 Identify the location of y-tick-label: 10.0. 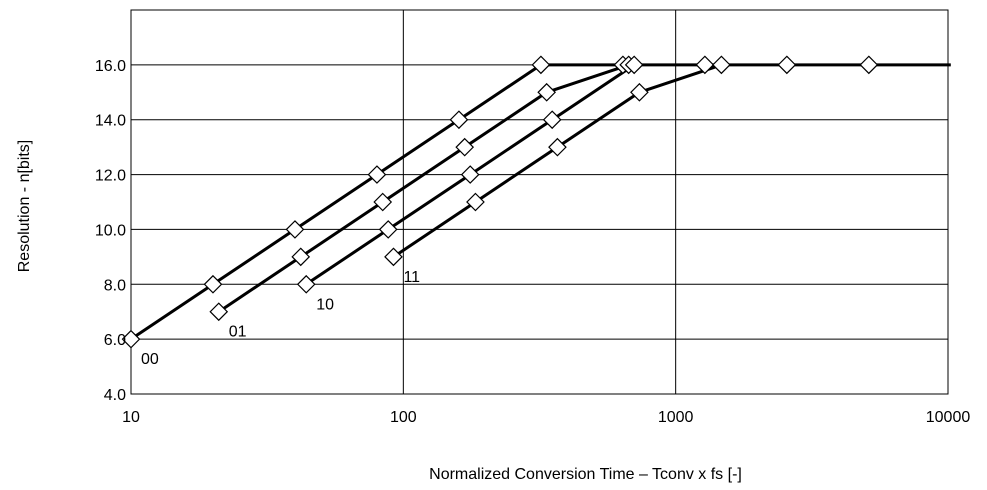
(110, 230).